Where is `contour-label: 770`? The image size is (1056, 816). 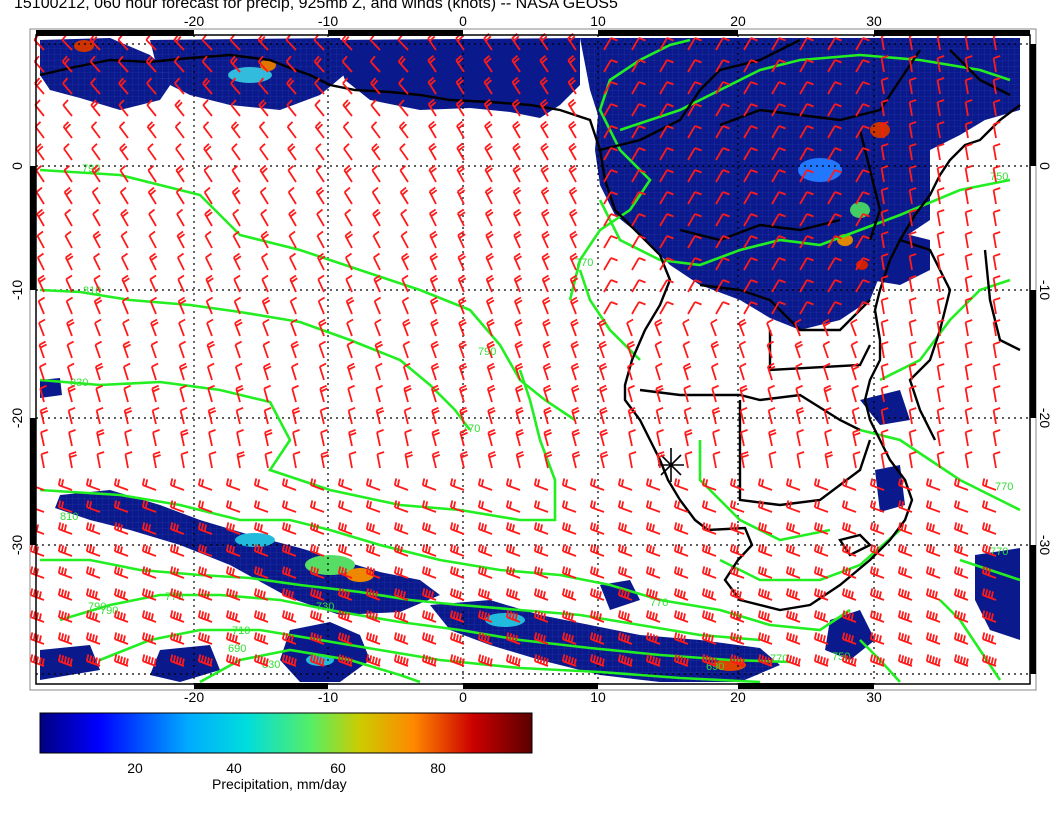 contour-label: 770 is located at coordinates (471, 429).